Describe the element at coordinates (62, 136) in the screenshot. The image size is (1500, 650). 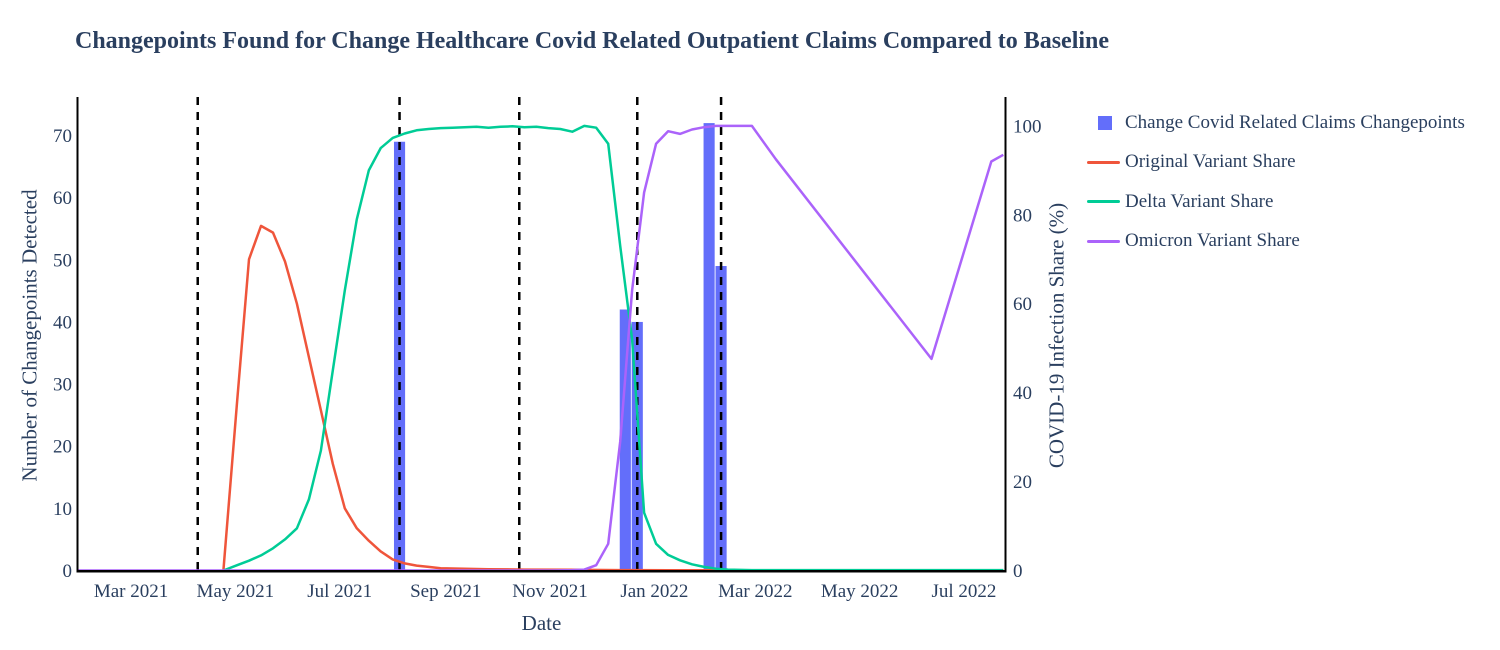
I see `y-left-tick-label: 70` at that location.